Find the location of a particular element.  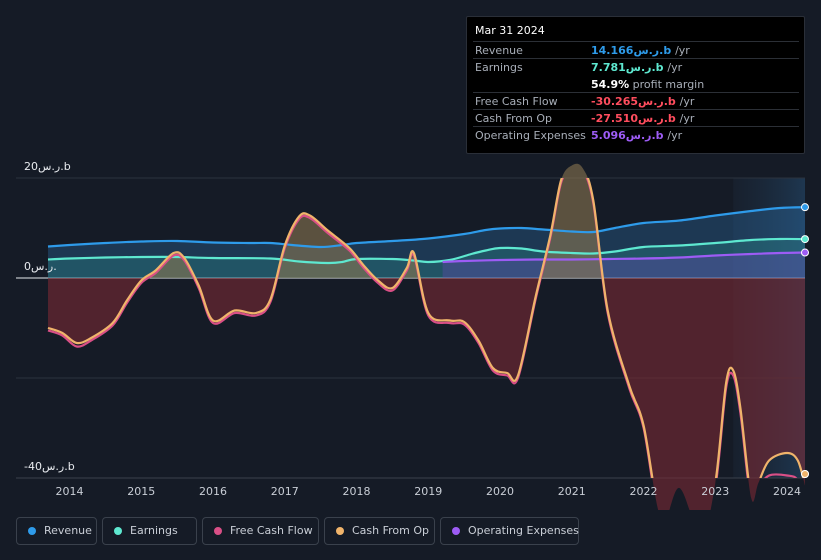

legend-item-operating-expenses: Operating Expenses is located at coordinates (509, 531).